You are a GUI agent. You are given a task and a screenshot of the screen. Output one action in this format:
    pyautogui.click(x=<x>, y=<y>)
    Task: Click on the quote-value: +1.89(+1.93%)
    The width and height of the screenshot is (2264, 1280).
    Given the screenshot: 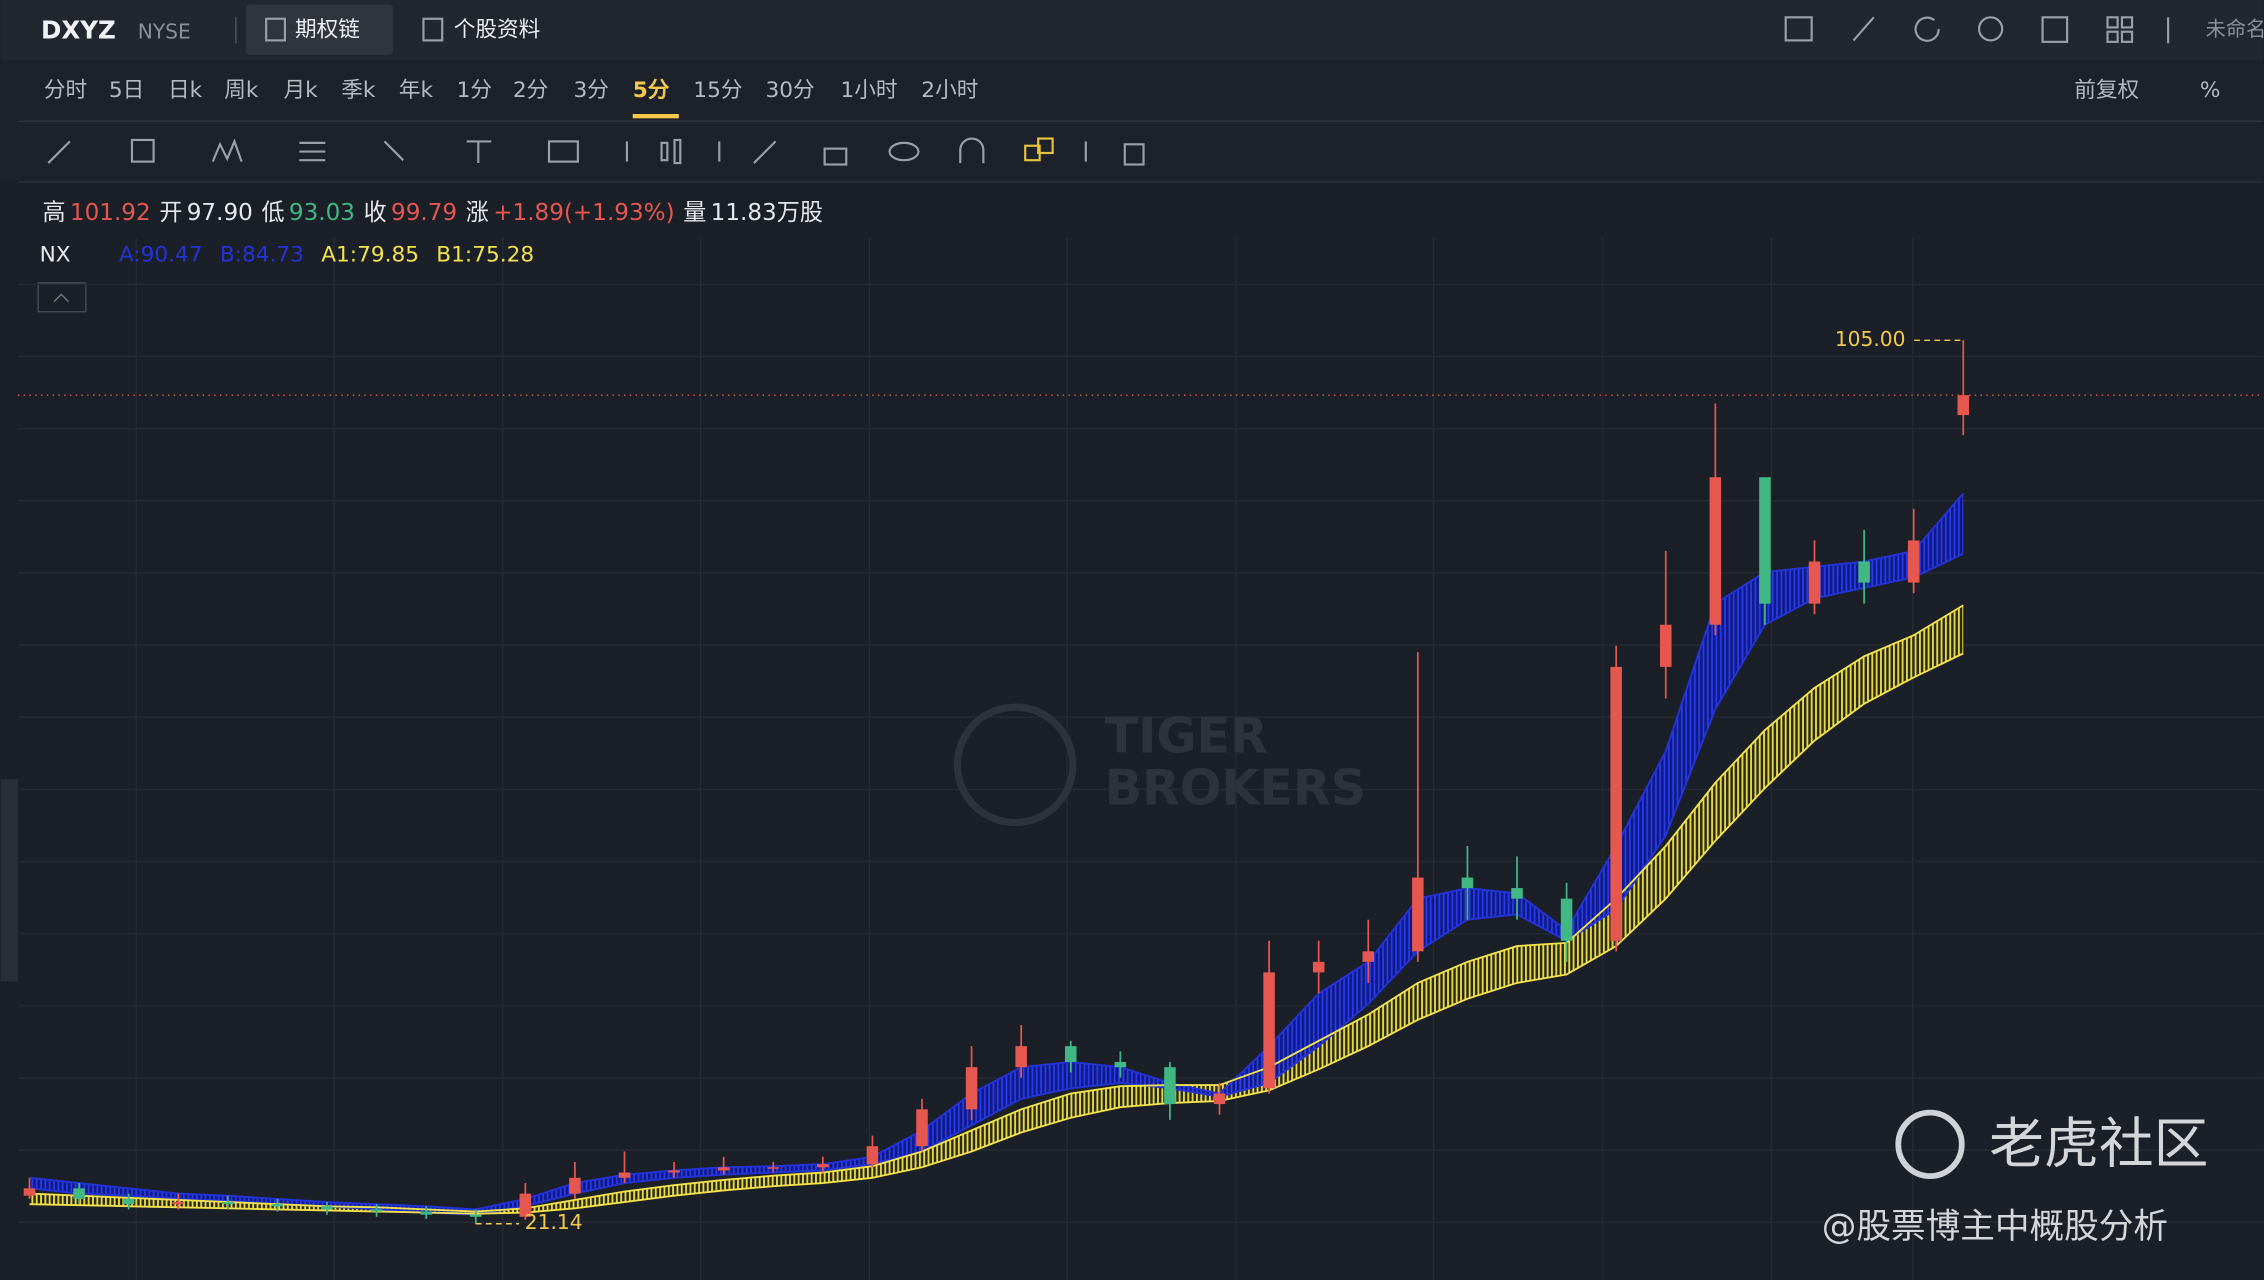 What is the action you would take?
    pyautogui.click(x=583, y=213)
    